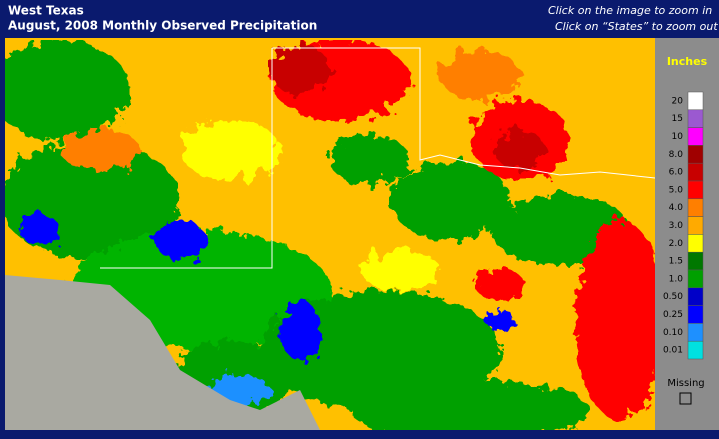 The height and width of the screenshot is (439, 719). I want to click on legend-panel, so click(687, 234).